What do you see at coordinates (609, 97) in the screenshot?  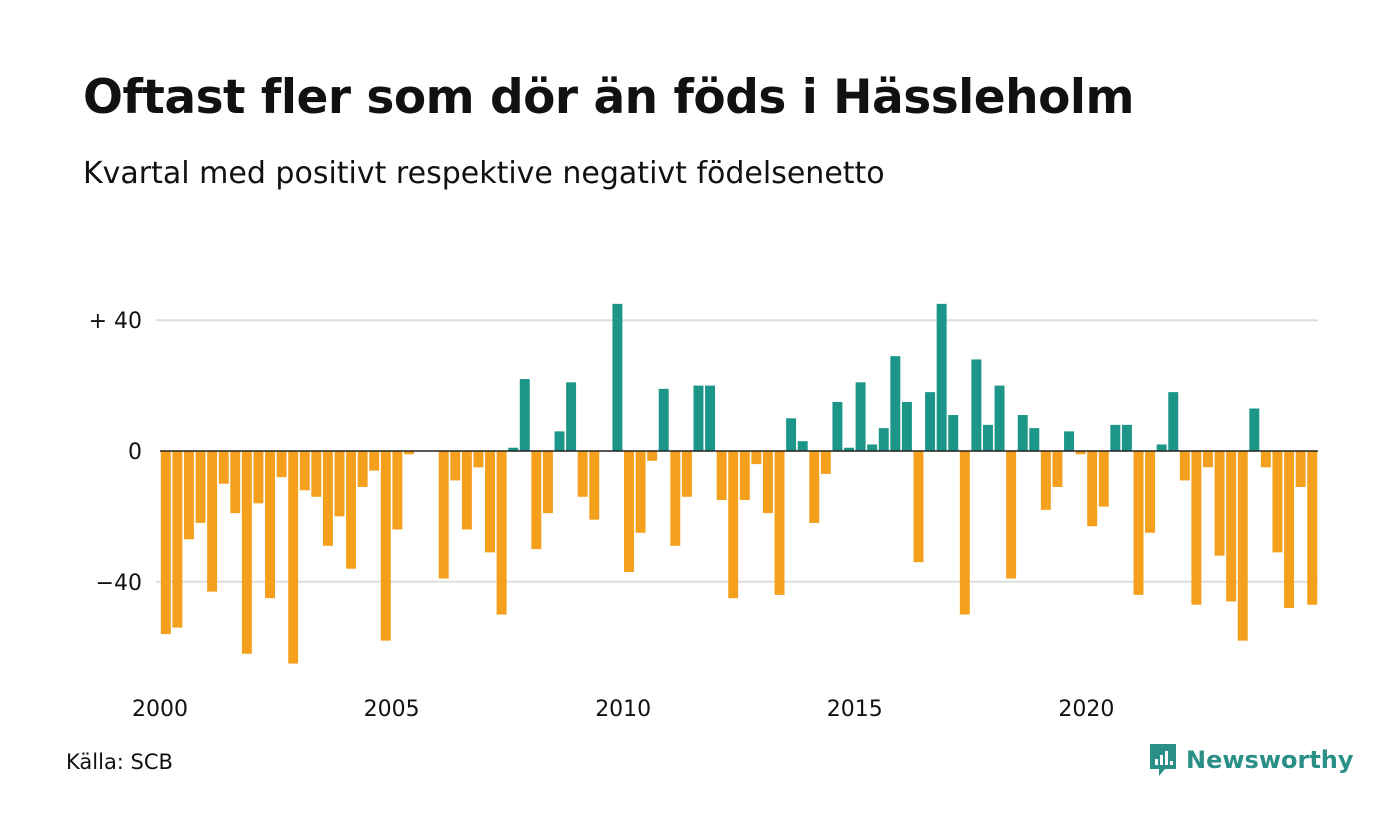 I see `chart-title: Oftast fler som dör än föds i Hässleholm` at bounding box center [609, 97].